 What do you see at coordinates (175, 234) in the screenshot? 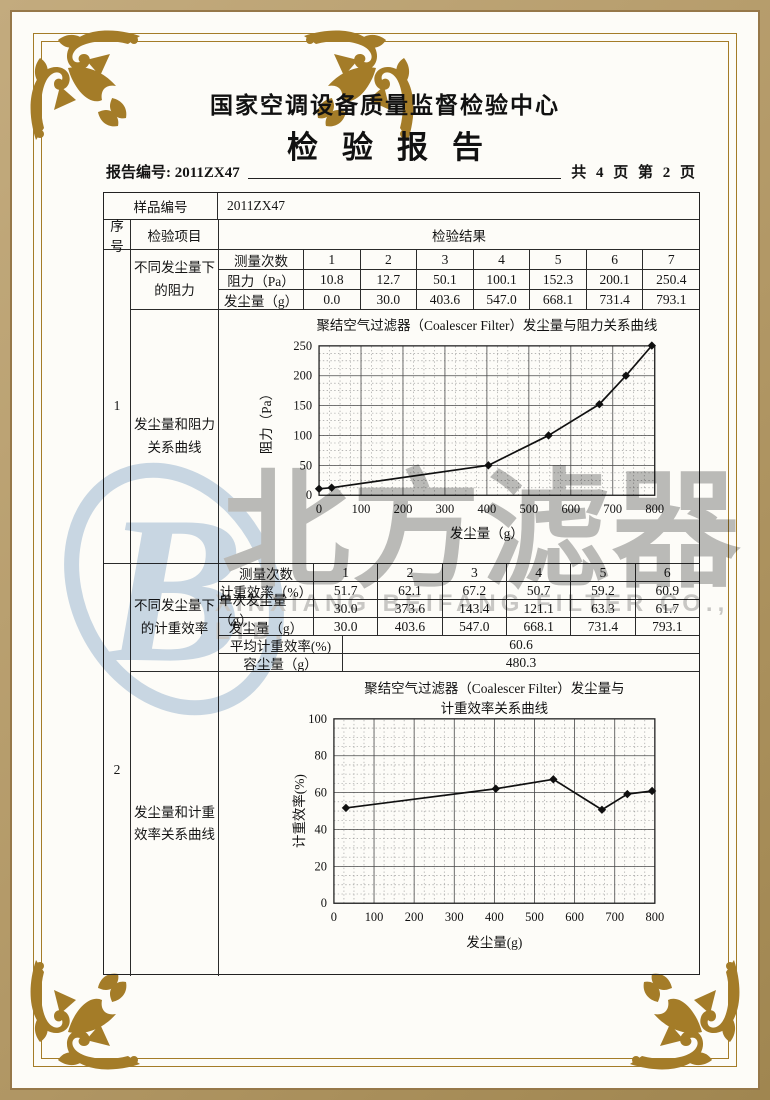
I see `col-header-item: 检验项目` at bounding box center [175, 234].